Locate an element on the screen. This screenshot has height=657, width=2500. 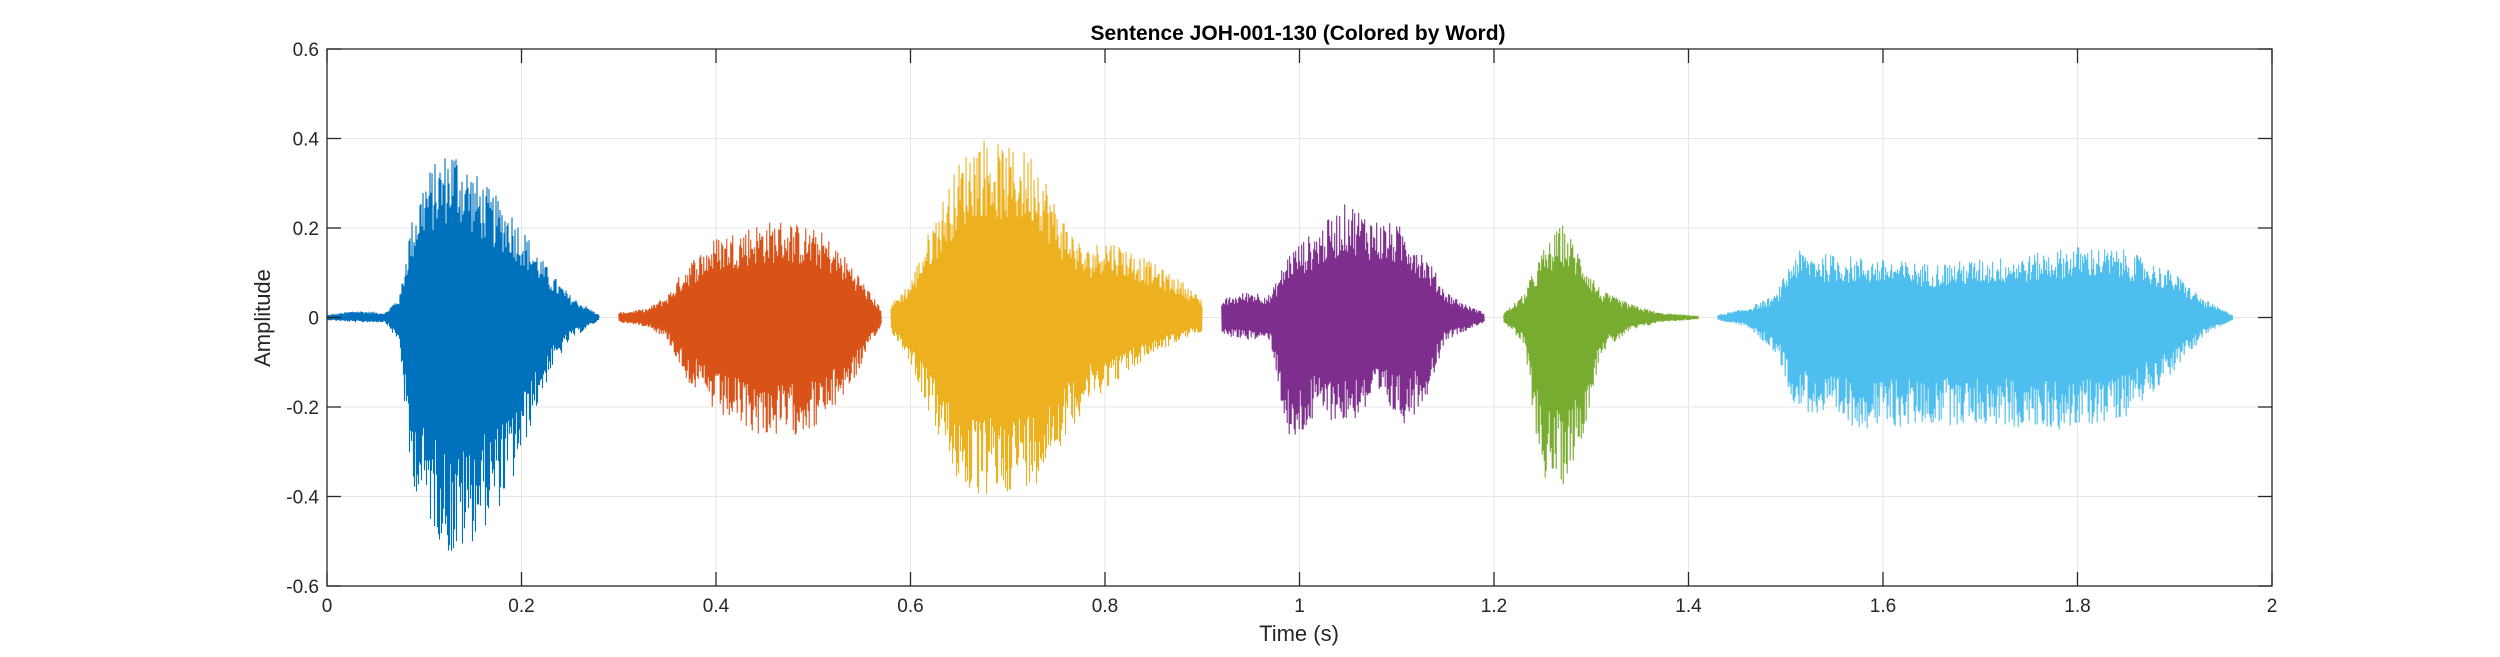
y-axis-label: Amplitude is located at coordinates (262, 318).